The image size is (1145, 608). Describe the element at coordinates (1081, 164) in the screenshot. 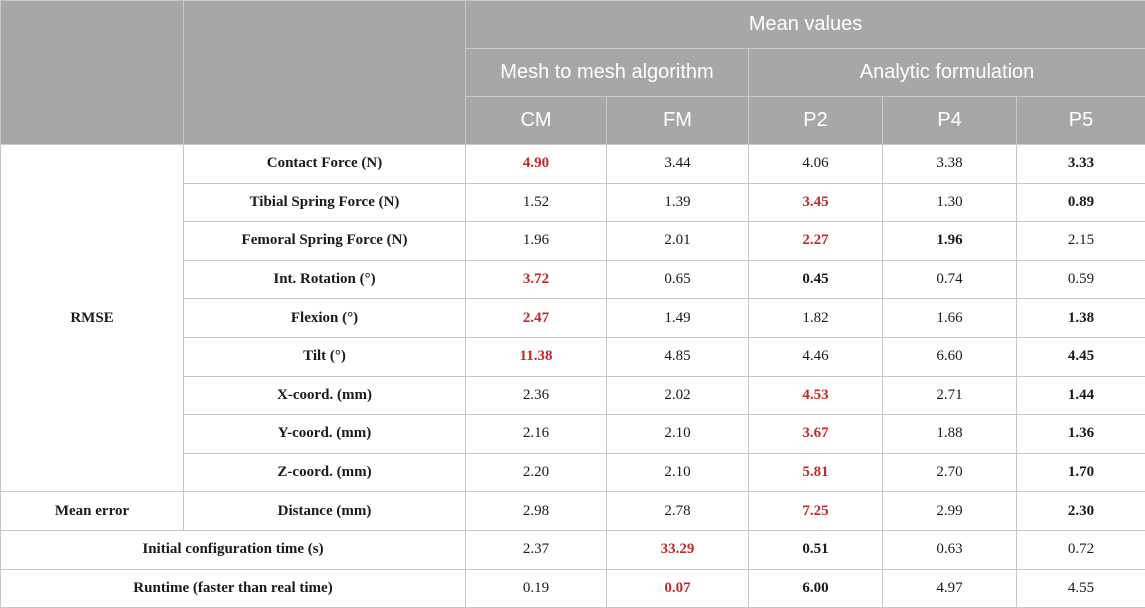

I see `value-cell: 3.33` at that location.